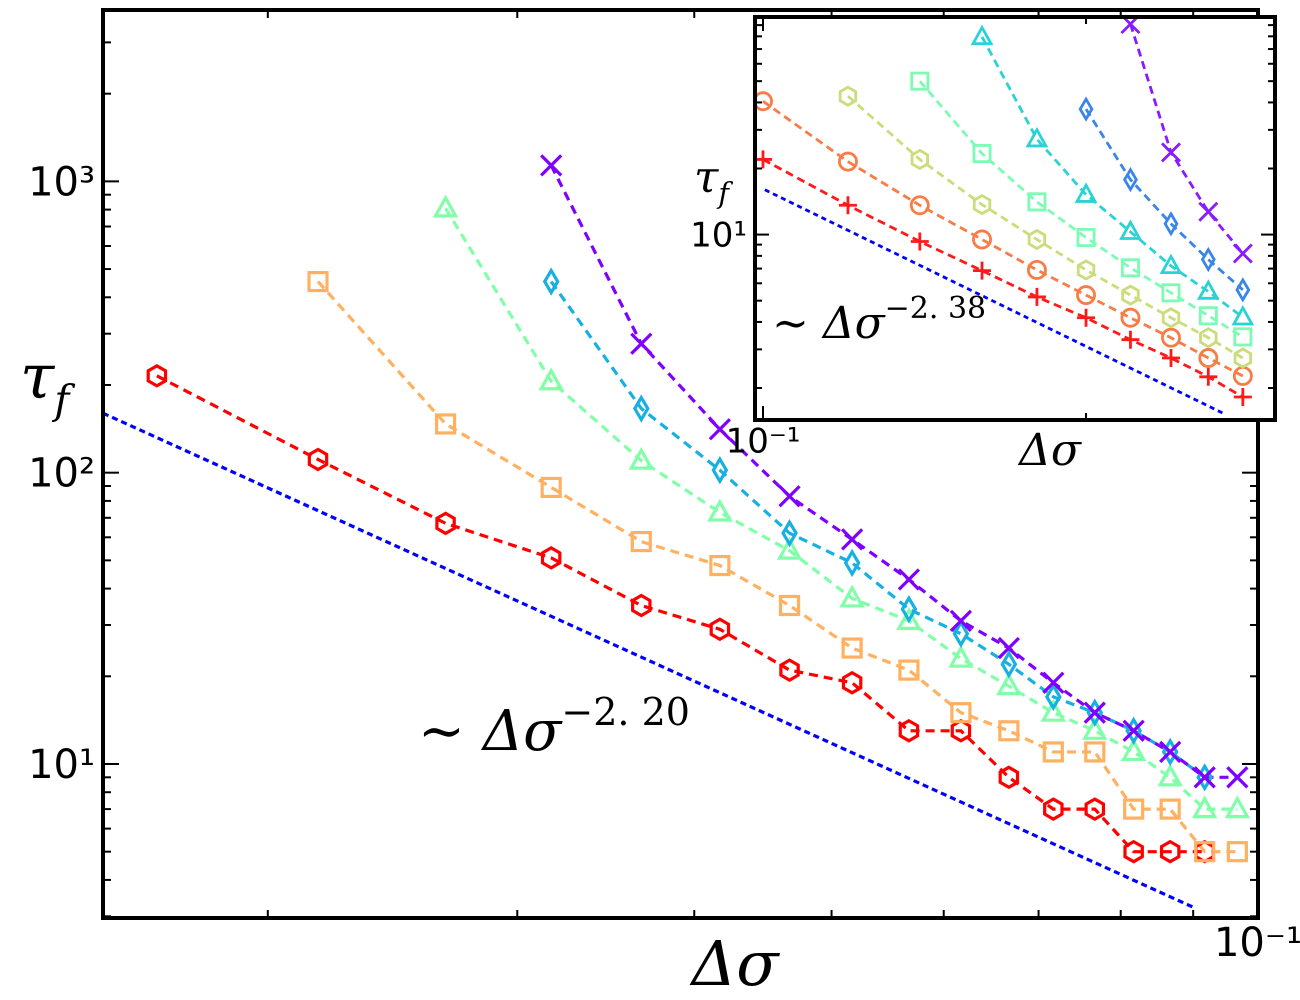 This screenshot has width=1300, height=1000. I want to click on y-tick-label: 10², so click(61, 474).